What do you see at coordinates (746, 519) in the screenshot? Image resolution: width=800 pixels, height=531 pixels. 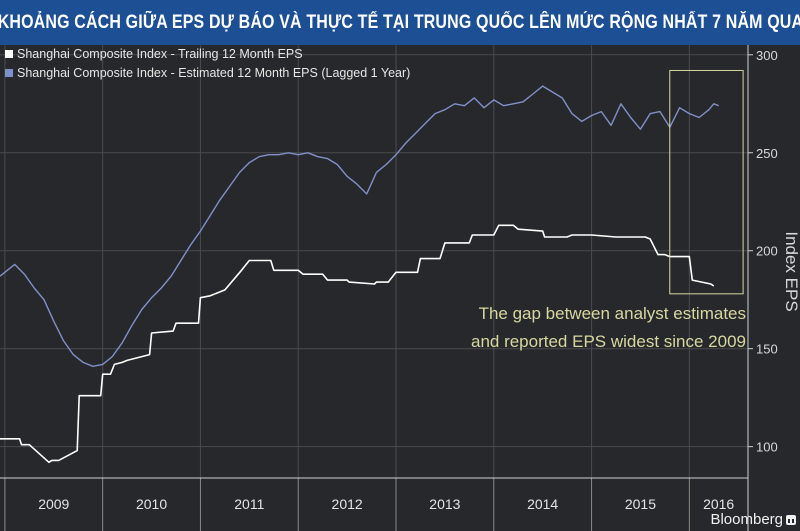 I see `brand-label: Bloomberg` at bounding box center [746, 519].